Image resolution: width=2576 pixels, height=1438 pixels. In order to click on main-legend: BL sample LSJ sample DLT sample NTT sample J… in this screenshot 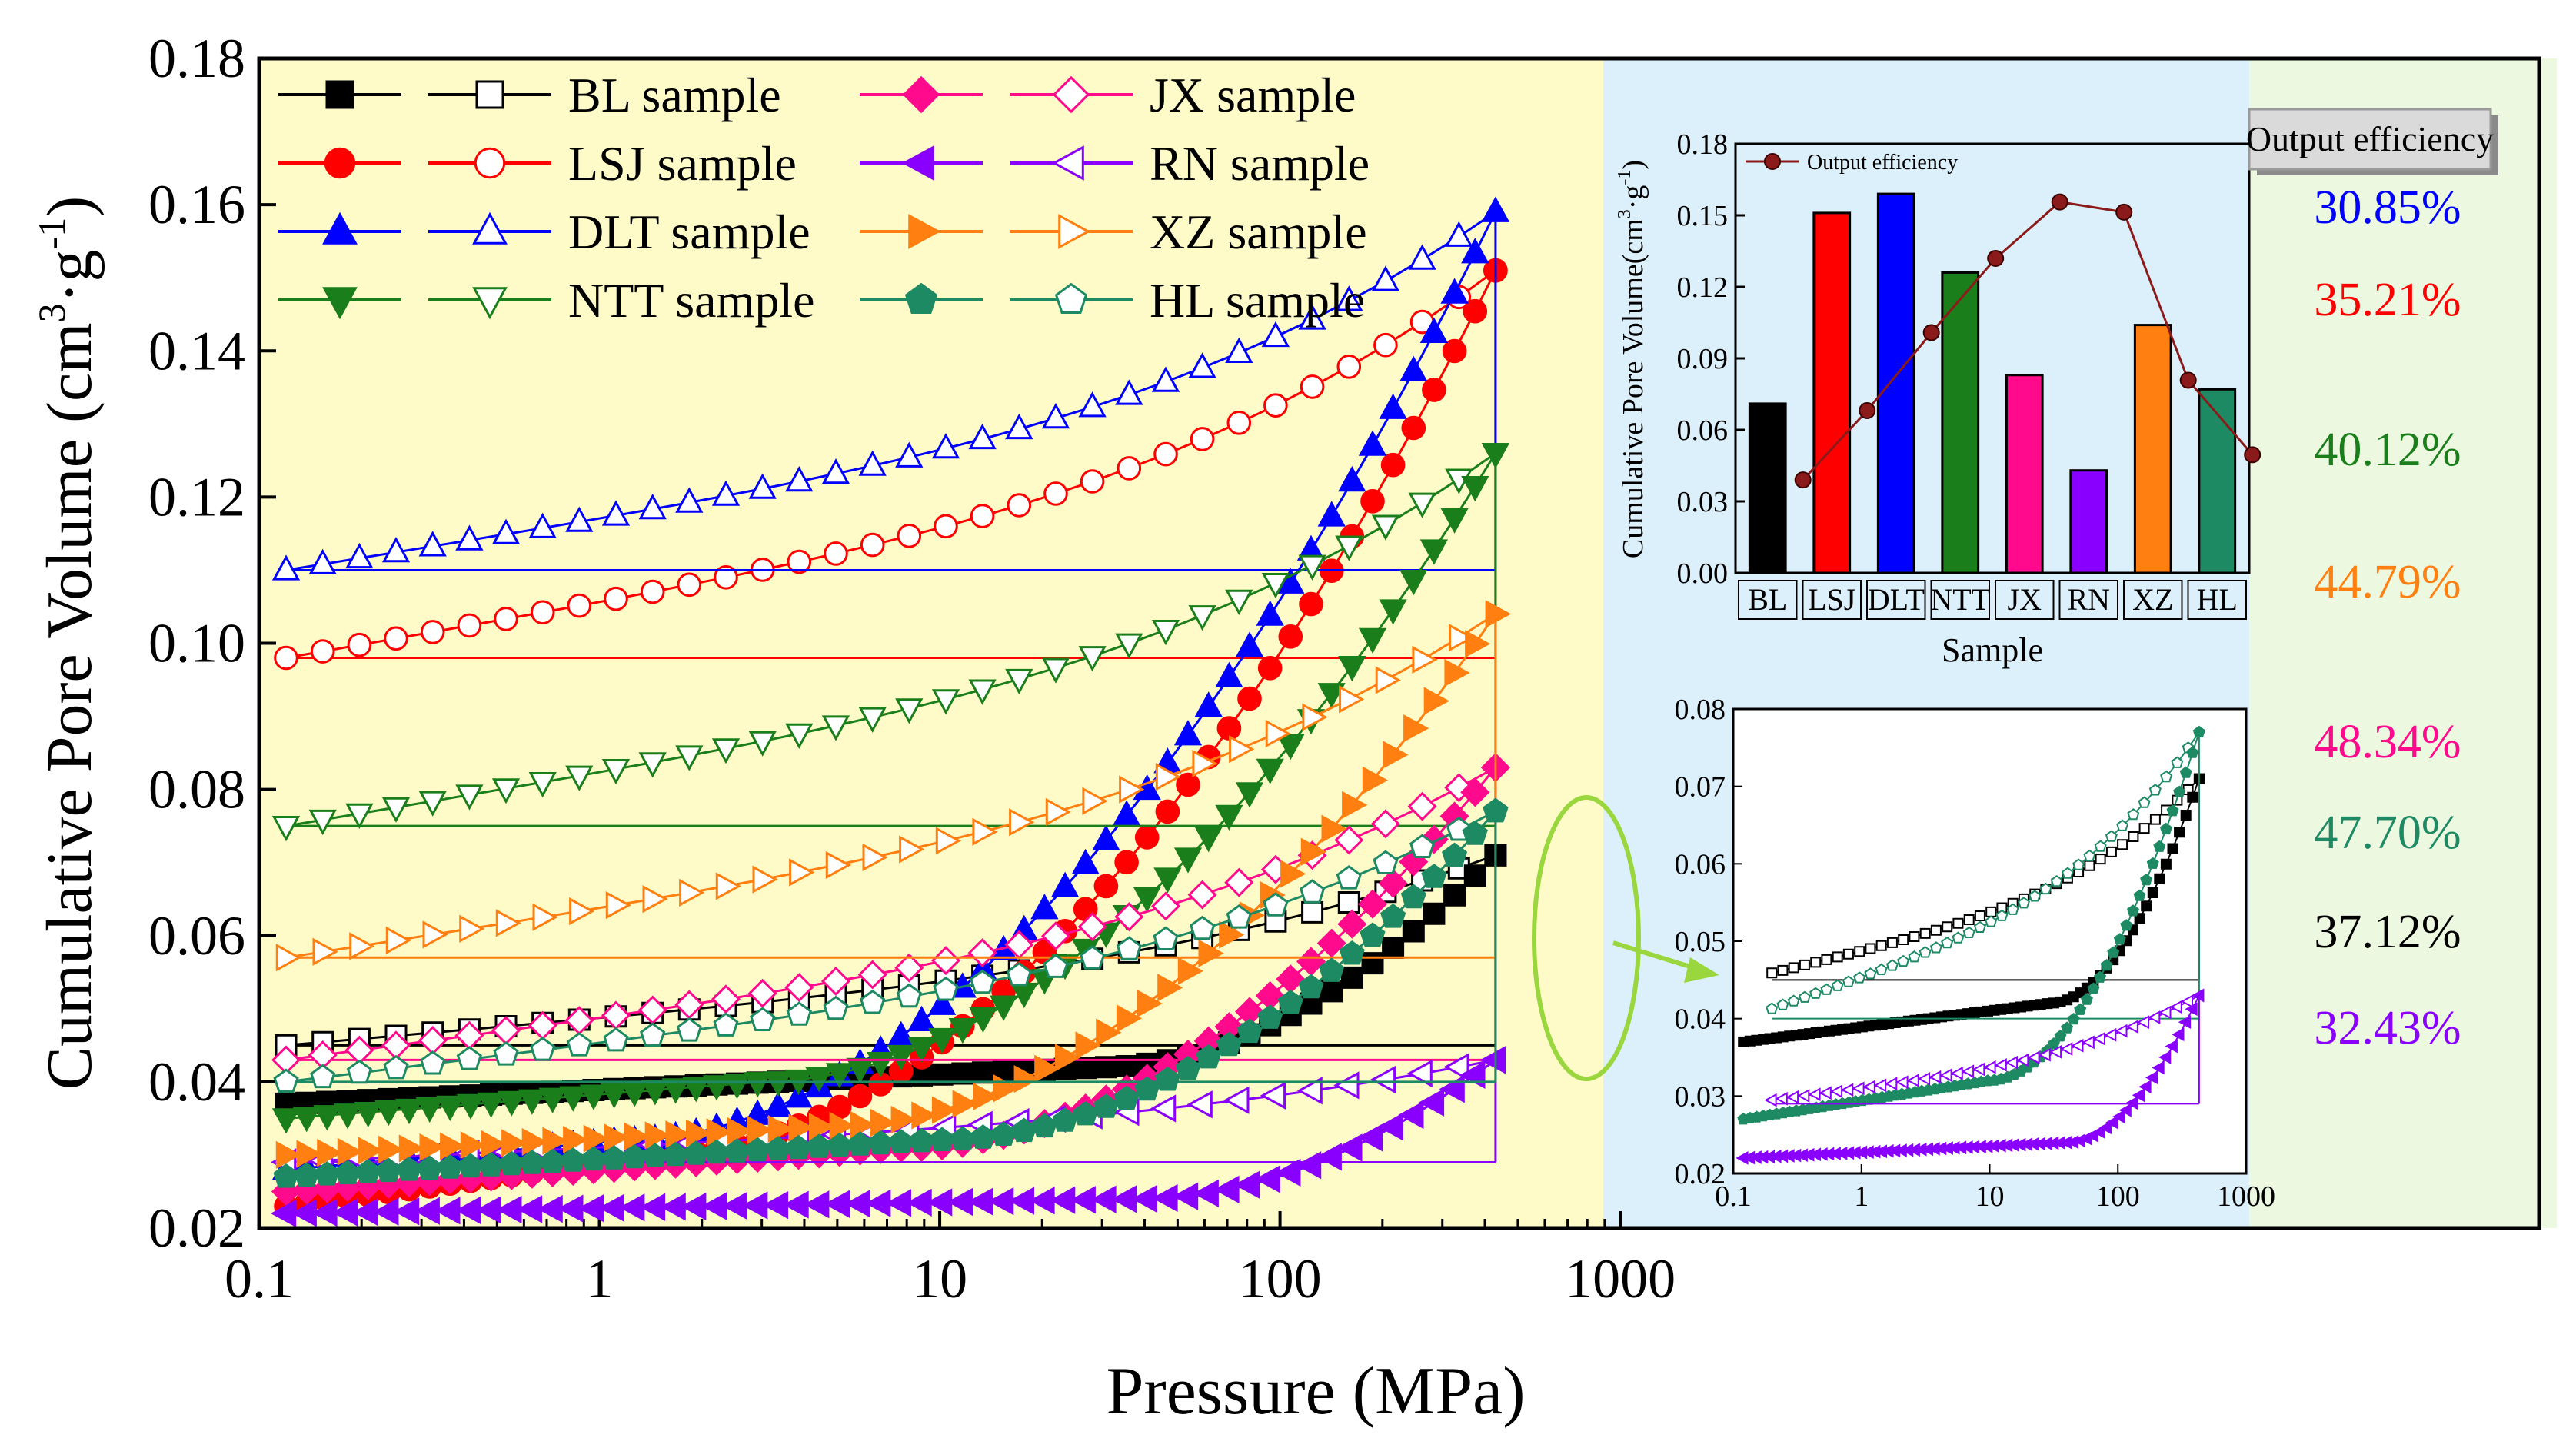, I will do `click(824, 198)`.